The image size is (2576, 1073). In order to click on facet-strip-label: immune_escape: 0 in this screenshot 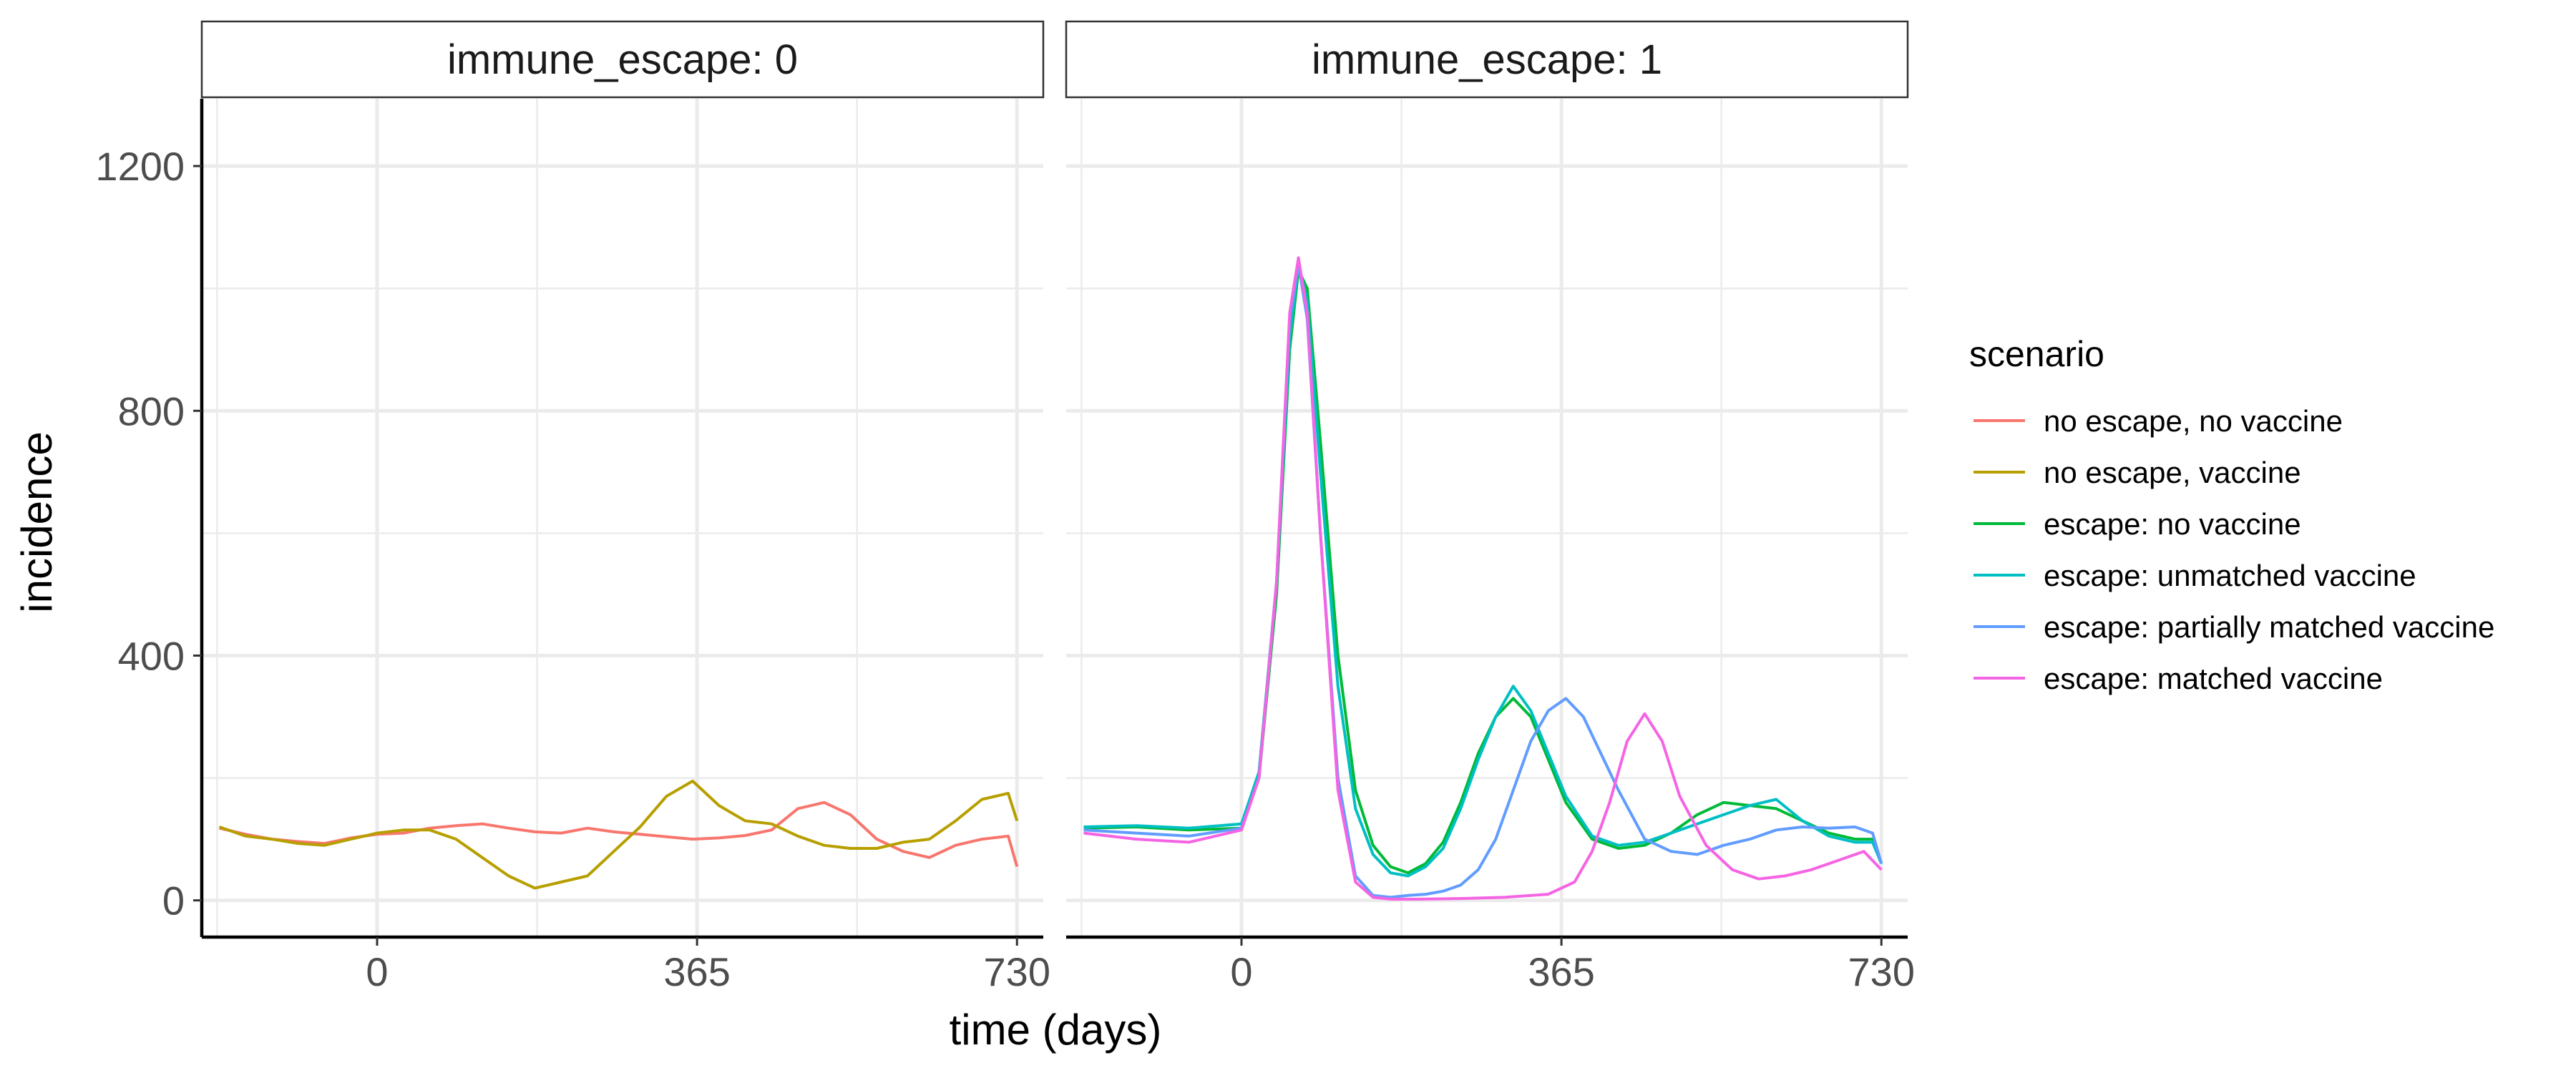, I will do `click(622, 59)`.